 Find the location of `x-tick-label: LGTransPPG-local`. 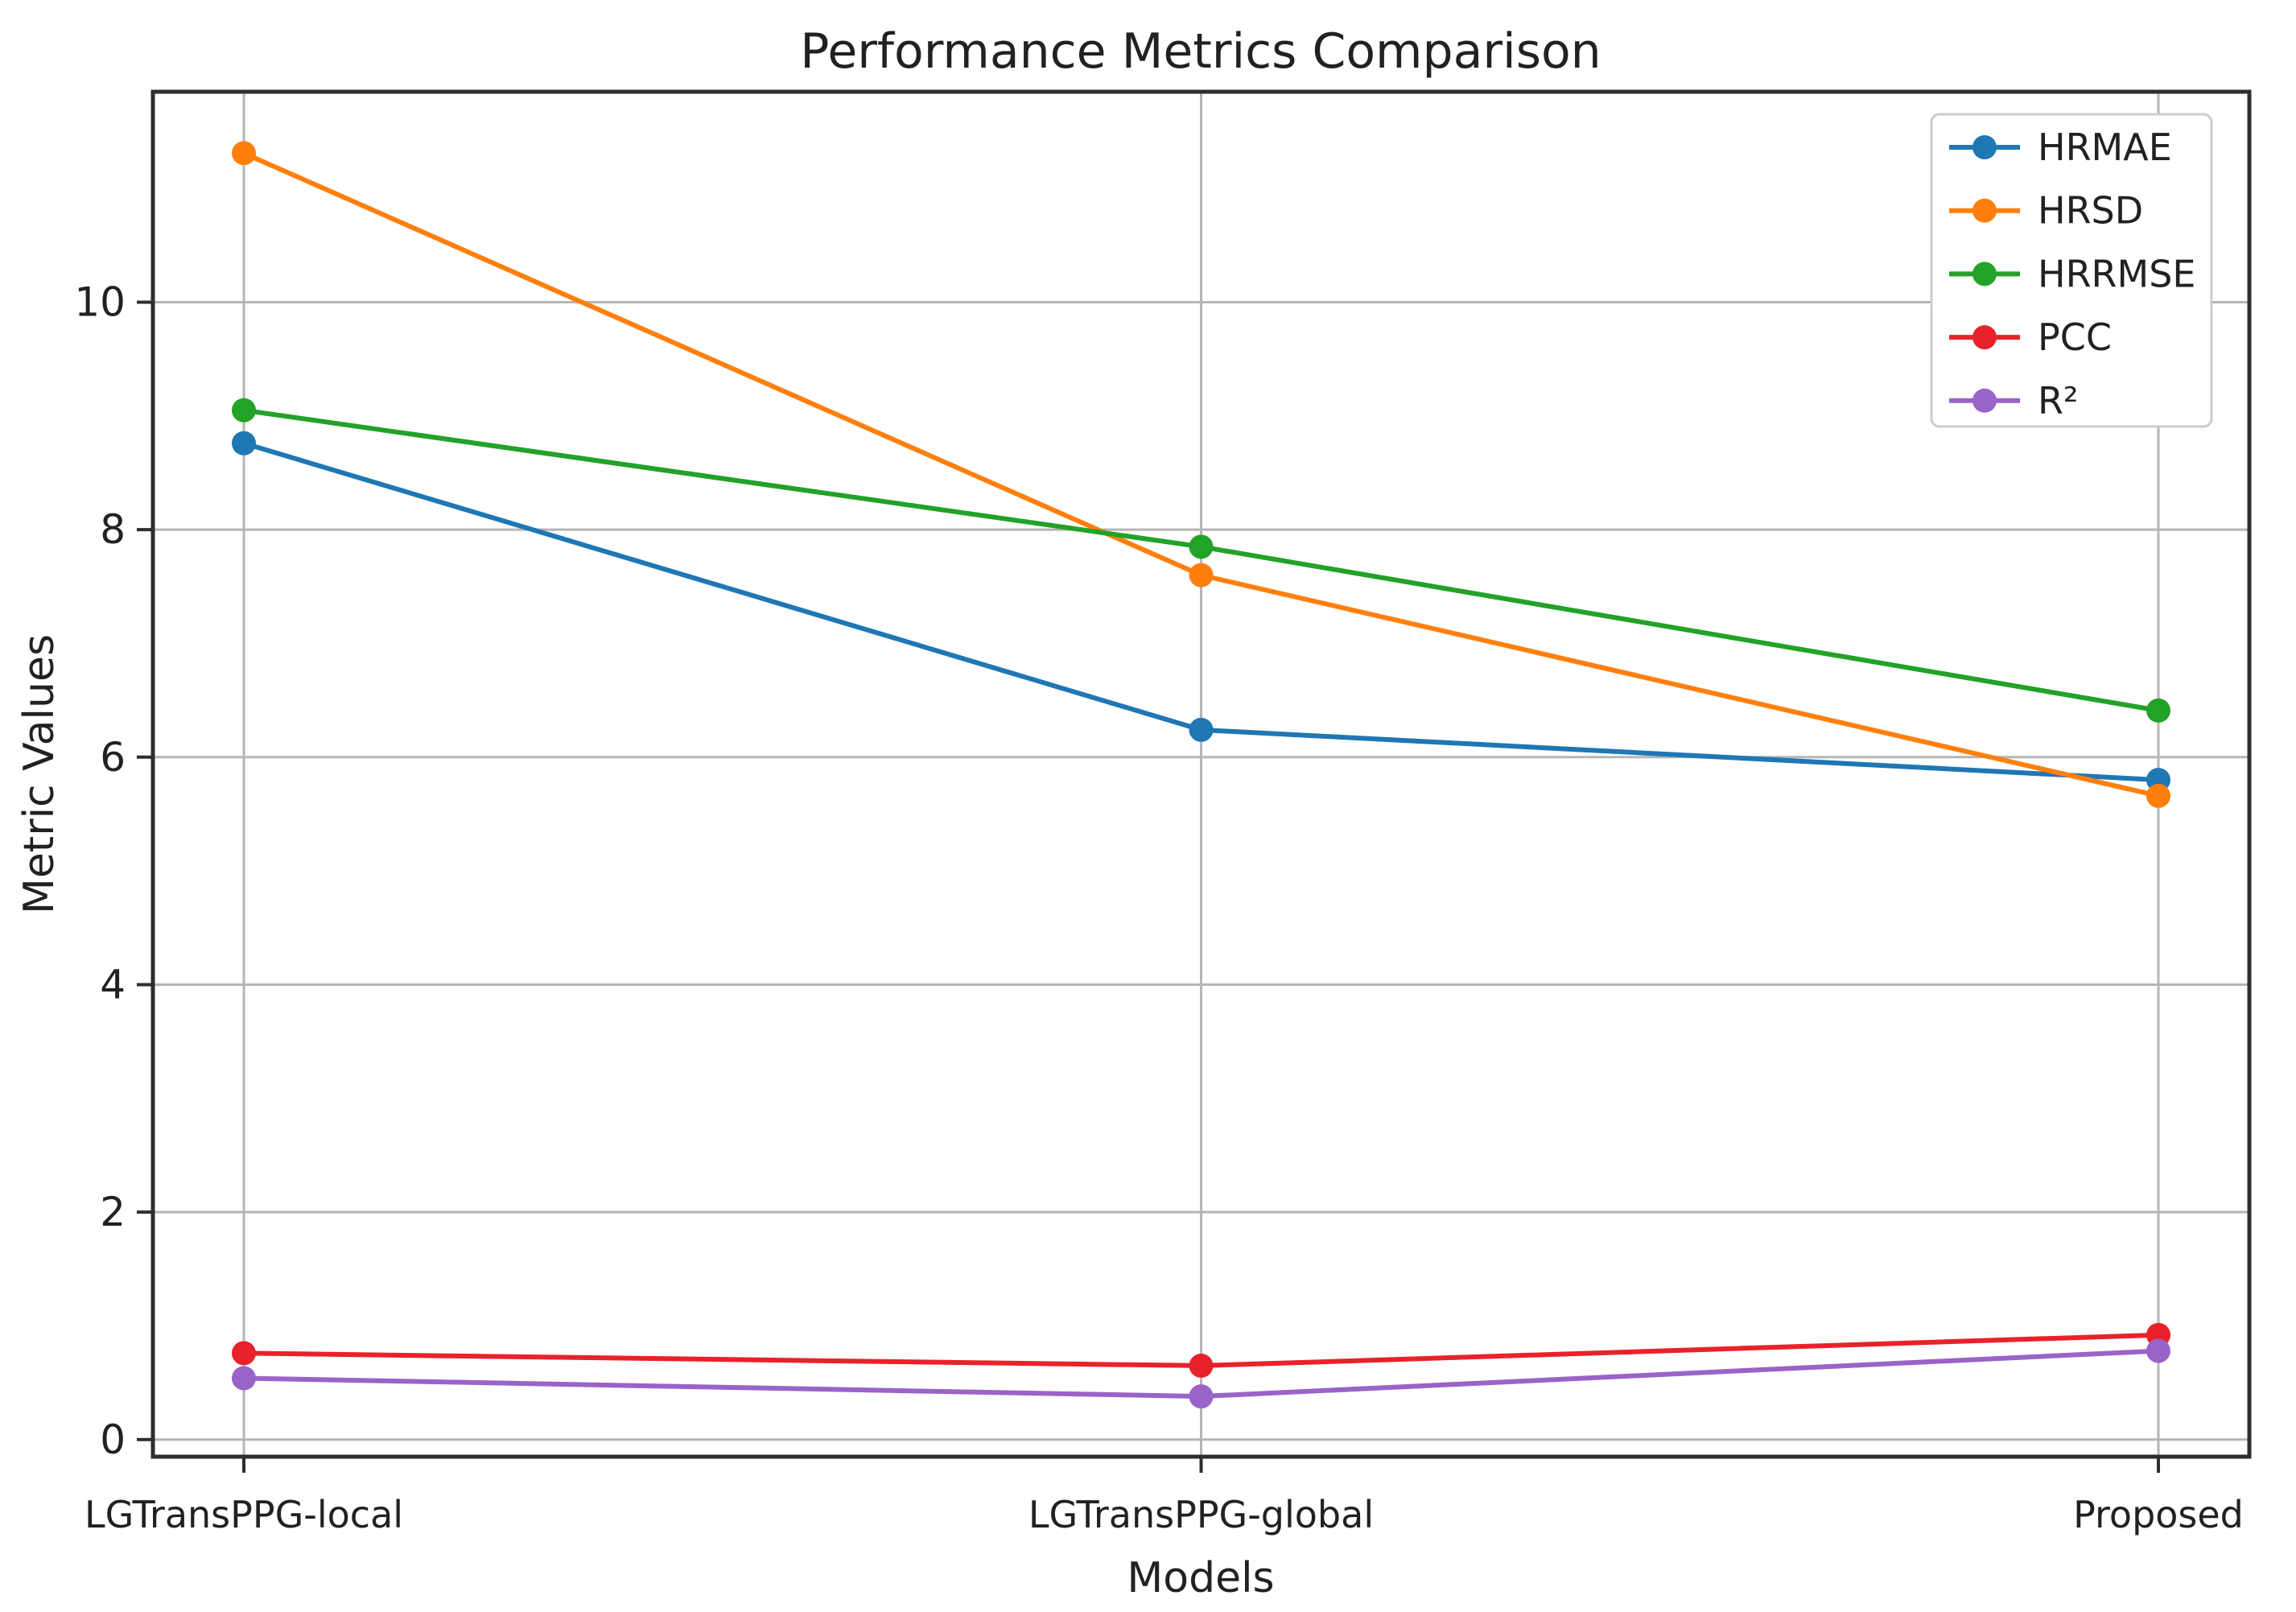

x-tick-label: LGTransPPG-local is located at coordinates (244, 1514).